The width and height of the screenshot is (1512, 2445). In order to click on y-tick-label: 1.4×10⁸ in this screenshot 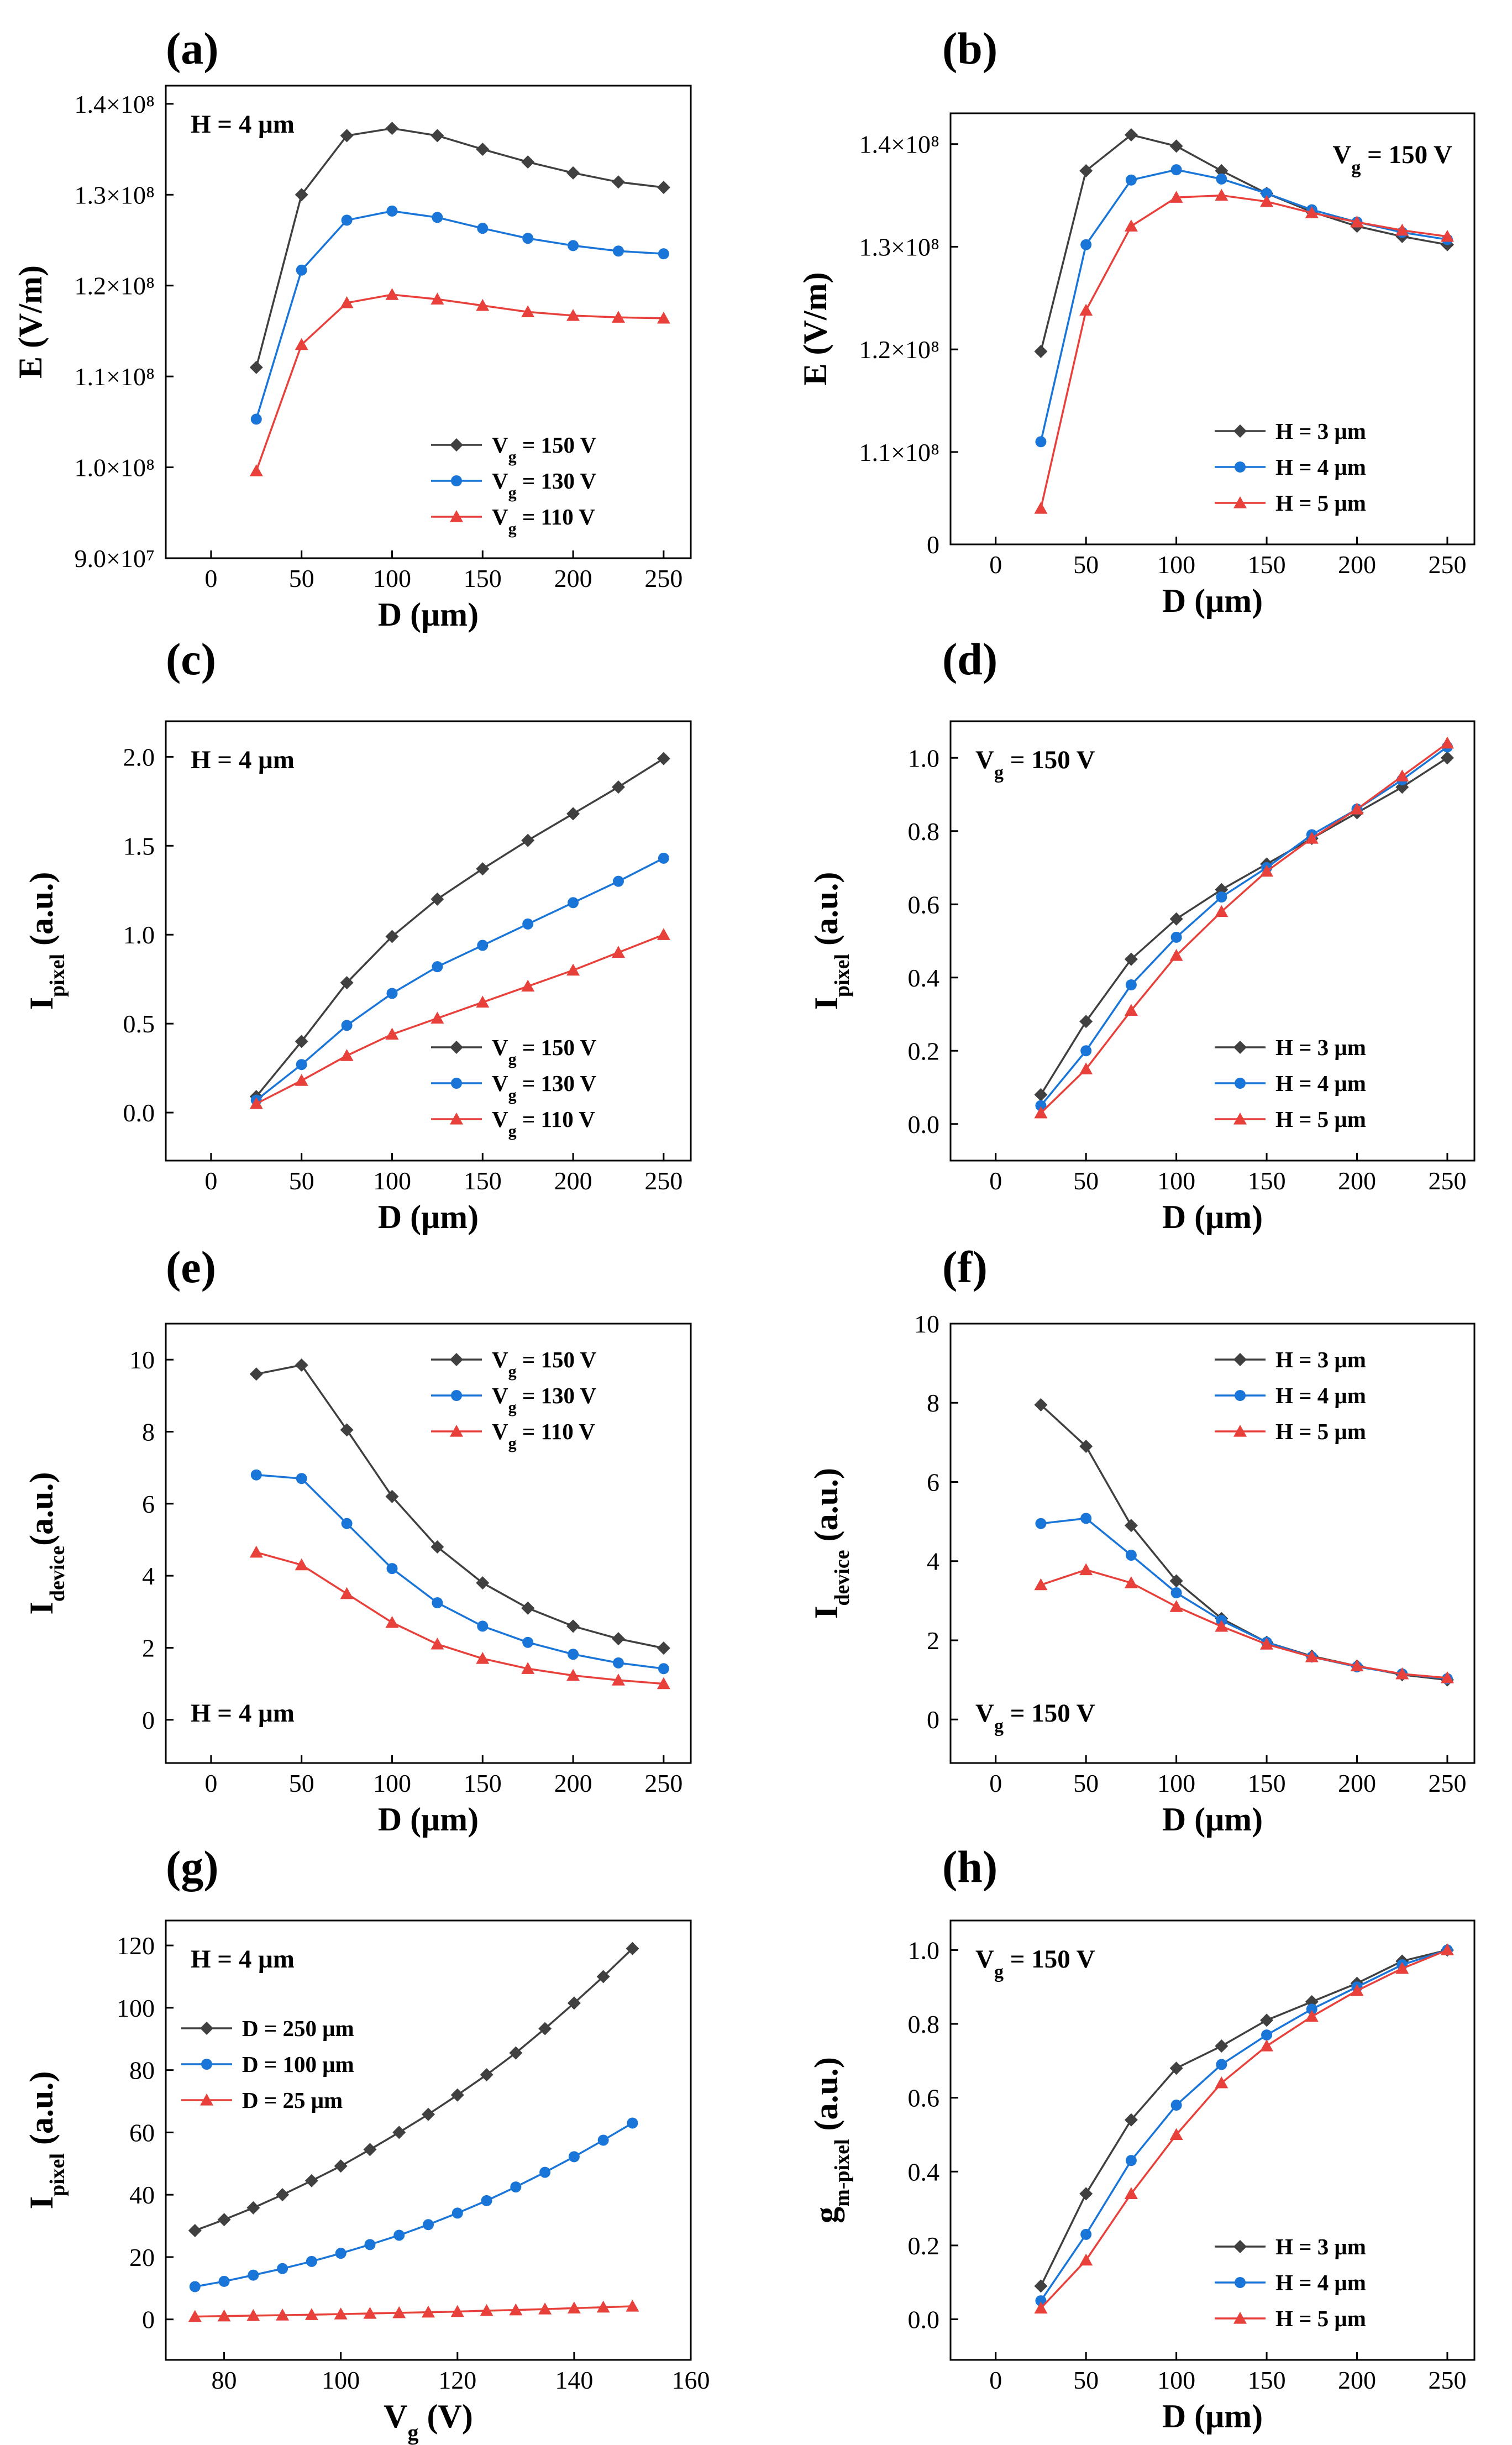, I will do `click(899, 145)`.